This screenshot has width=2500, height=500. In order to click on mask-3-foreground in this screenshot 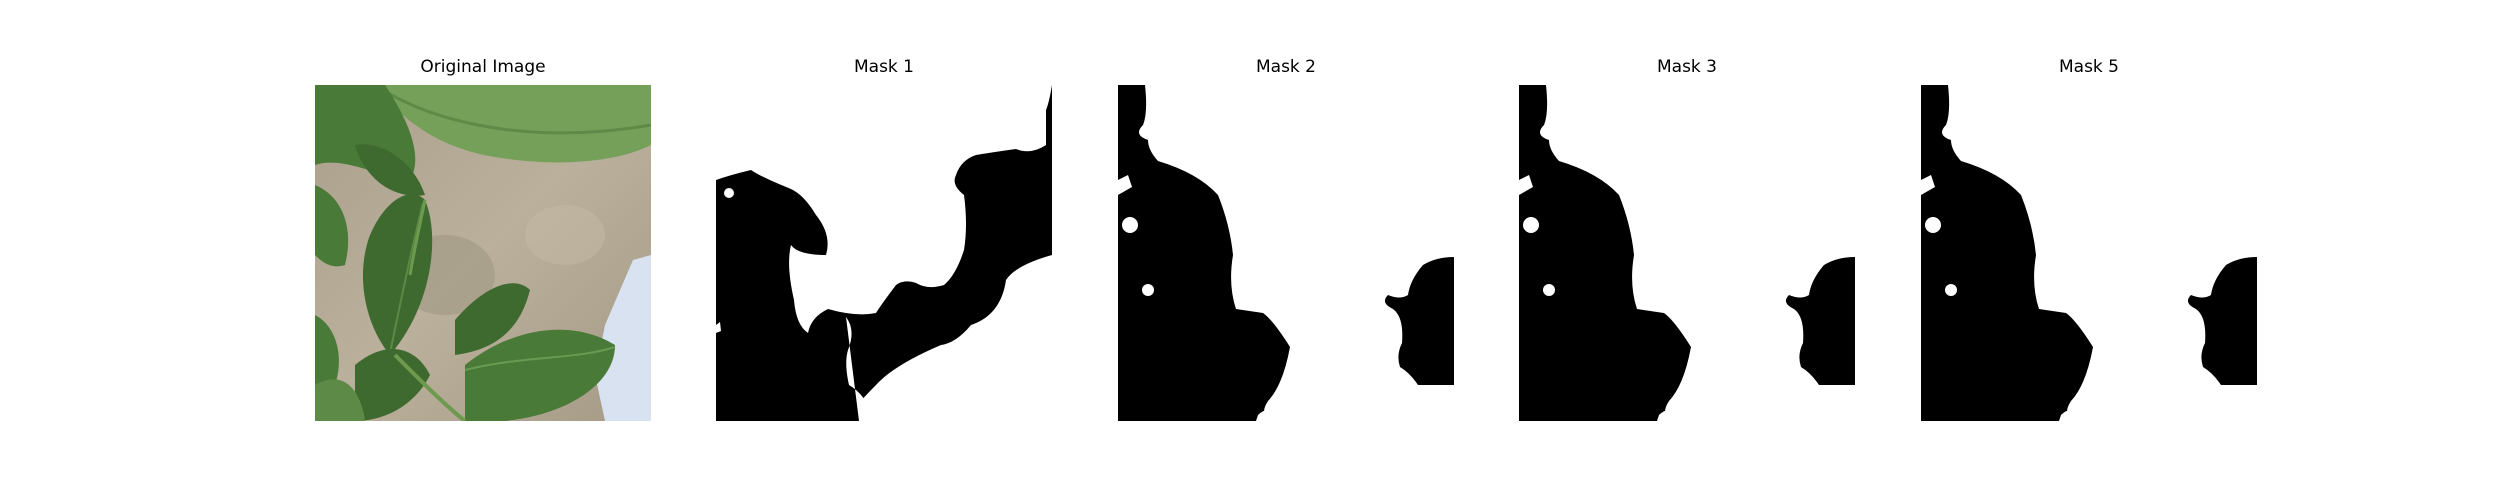, I will do `click(1697, 253)`.